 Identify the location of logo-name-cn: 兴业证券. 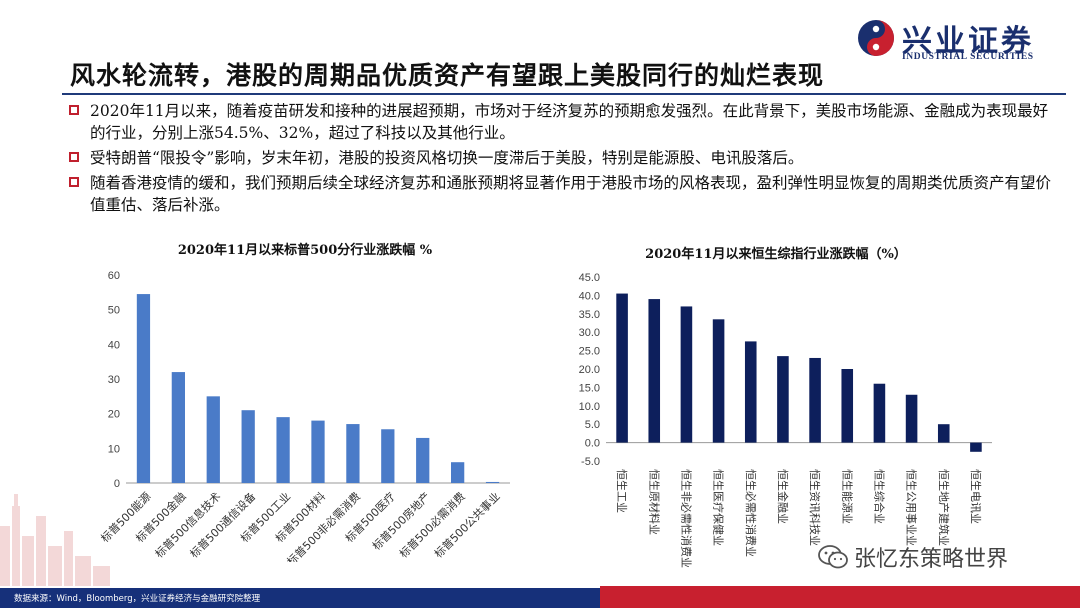
(968, 41).